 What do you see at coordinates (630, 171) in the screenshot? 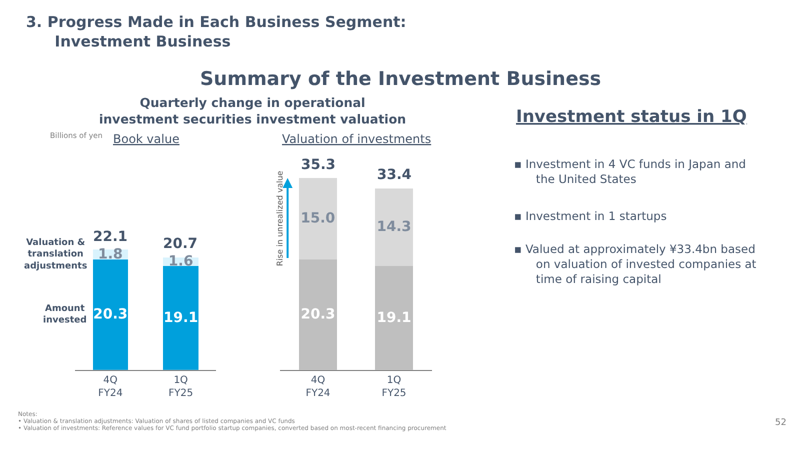
I see `text: ▪ Investment in 4 VC funds in Japan and the United States` at bounding box center [630, 171].